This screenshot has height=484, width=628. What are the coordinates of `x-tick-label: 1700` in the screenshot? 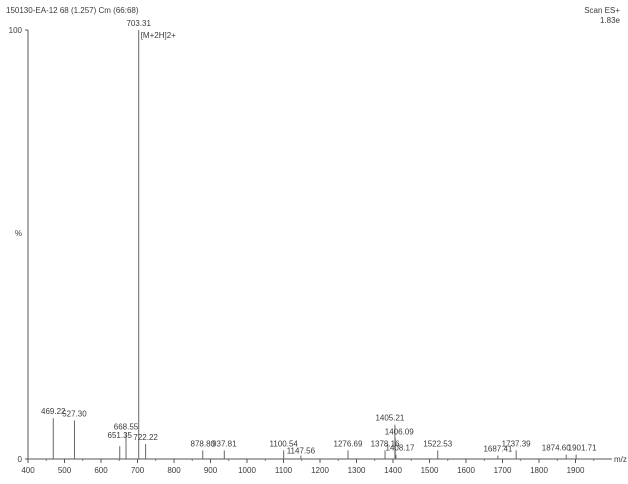 It's located at (503, 470).